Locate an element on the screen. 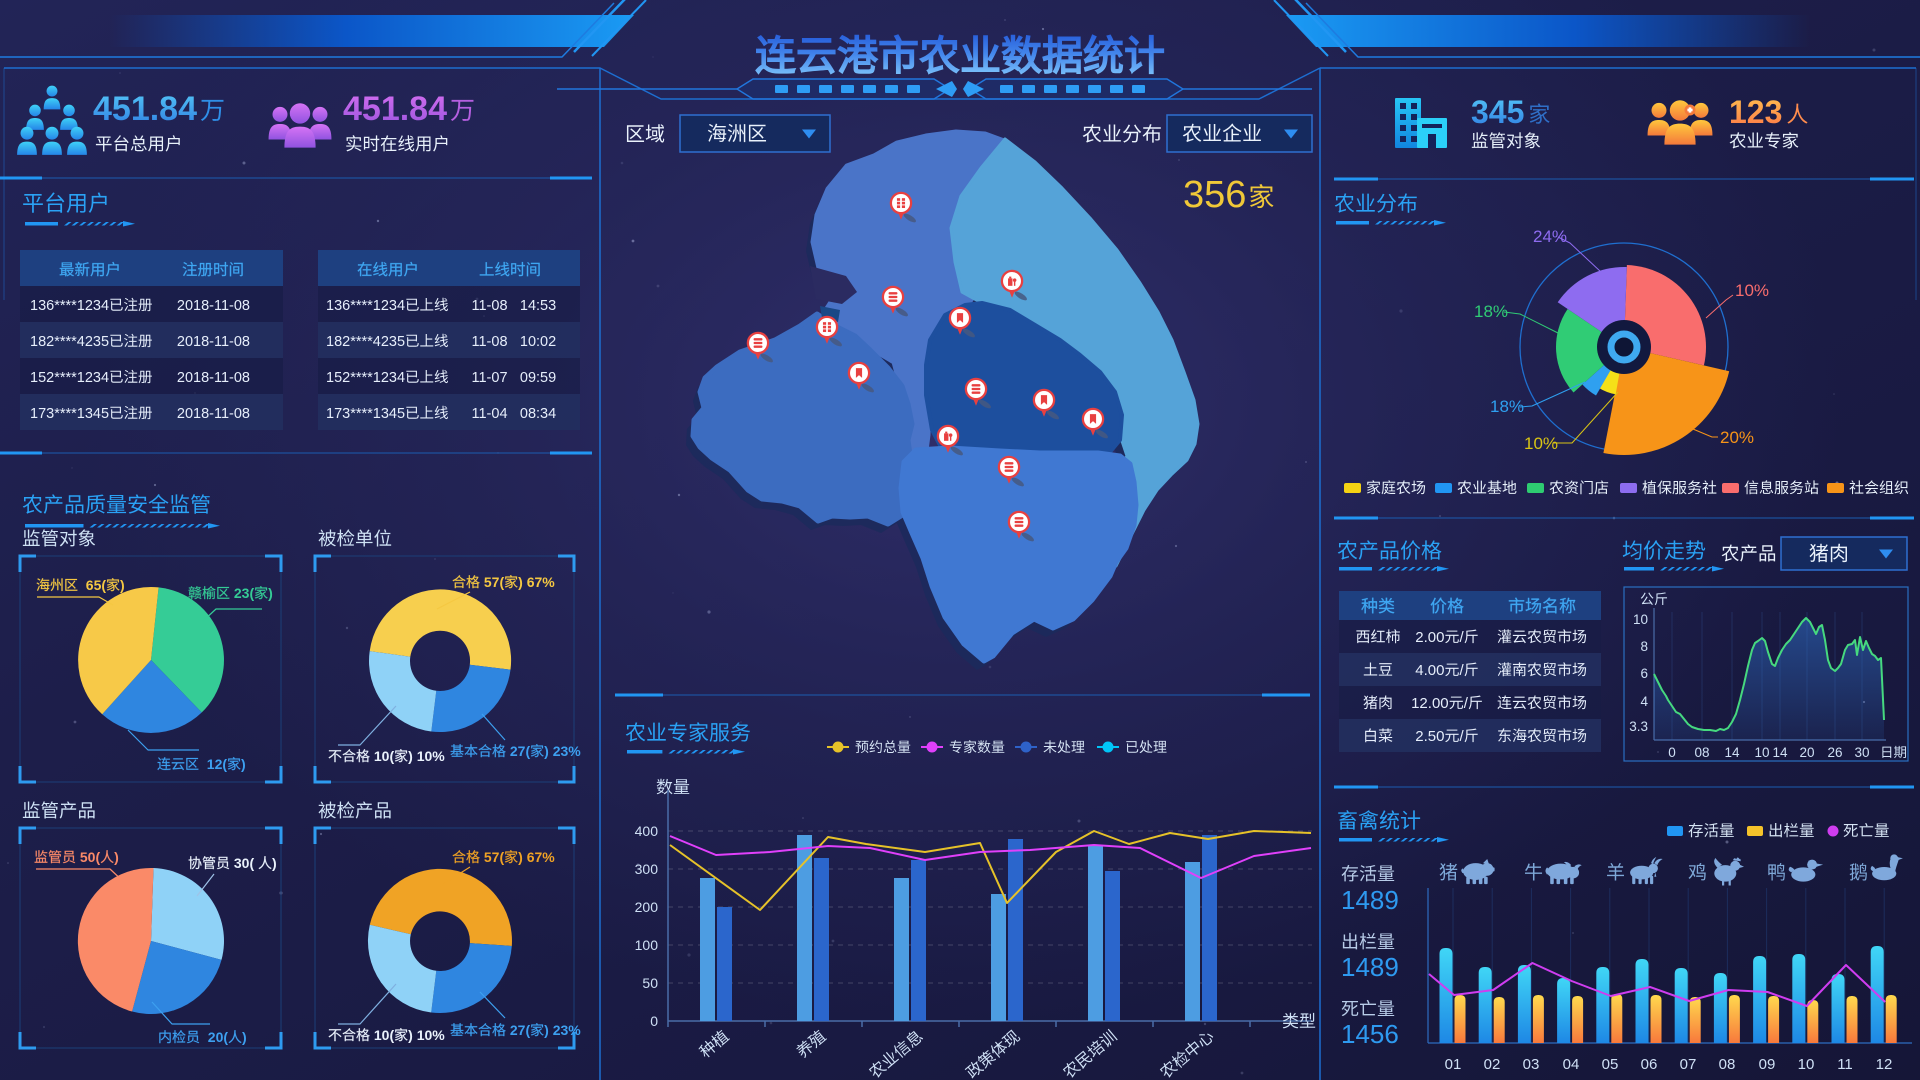  svg-text: 10:02 is located at coordinates (538, 342).